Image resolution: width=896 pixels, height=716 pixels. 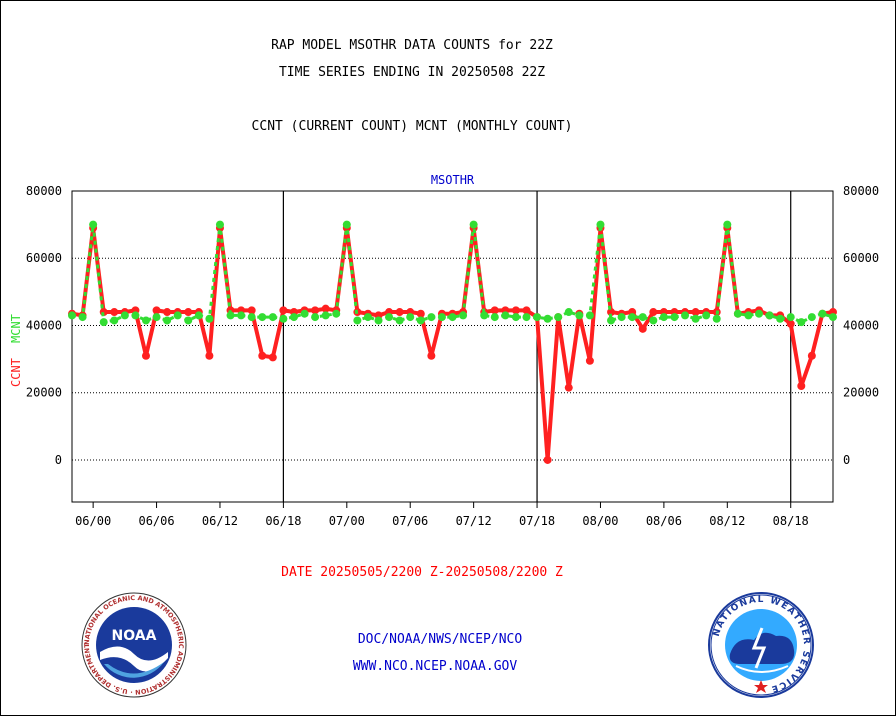 What do you see at coordinates (347, 521) in the screenshot?
I see `x-tick-label: 07/00` at bounding box center [347, 521].